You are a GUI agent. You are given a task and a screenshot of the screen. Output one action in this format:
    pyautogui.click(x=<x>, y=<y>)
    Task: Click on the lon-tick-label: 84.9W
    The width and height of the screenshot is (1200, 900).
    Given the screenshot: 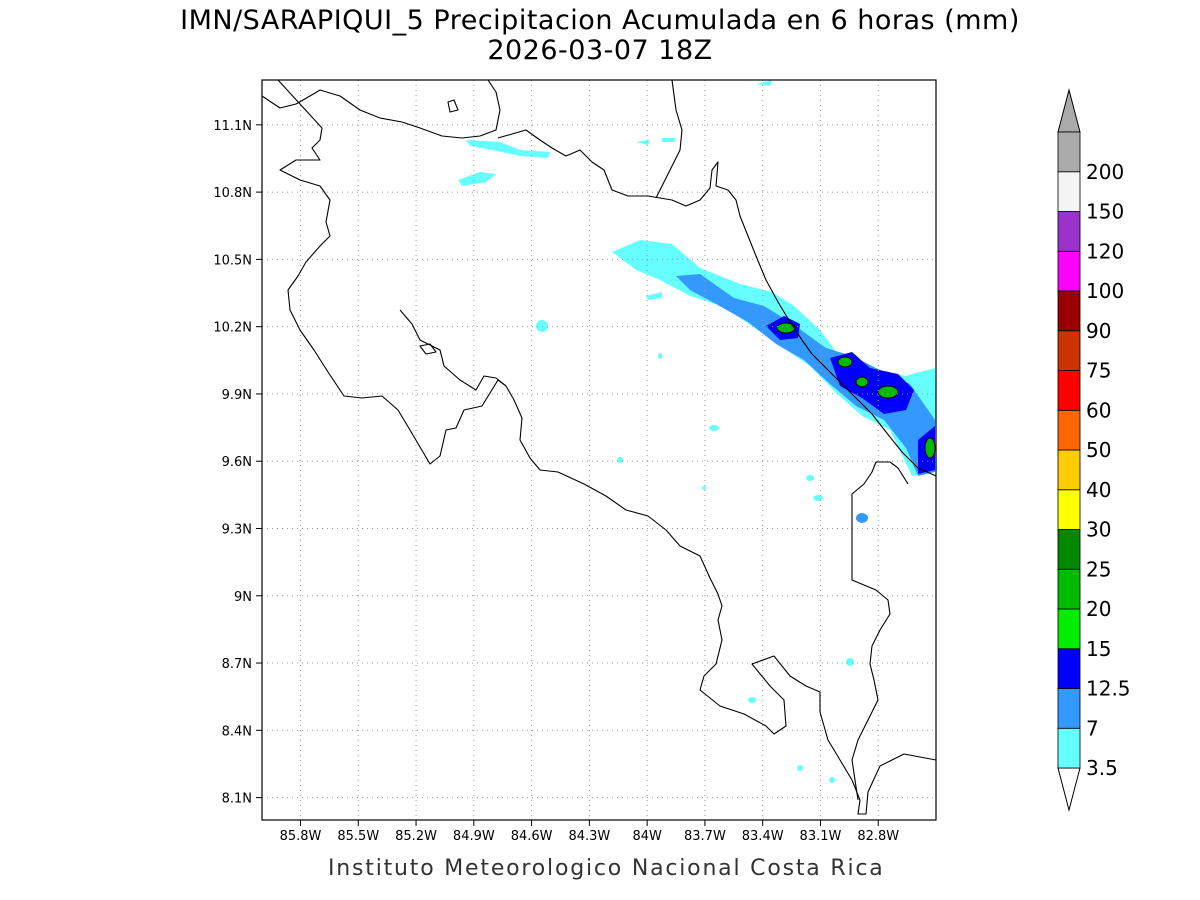 What is the action you would take?
    pyautogui.click(x=474, y=836)
    